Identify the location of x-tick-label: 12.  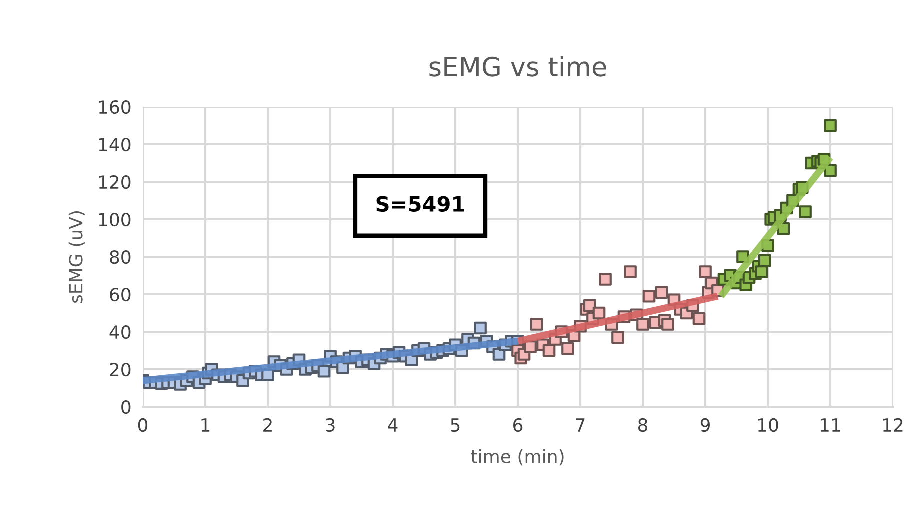
(893, 425).